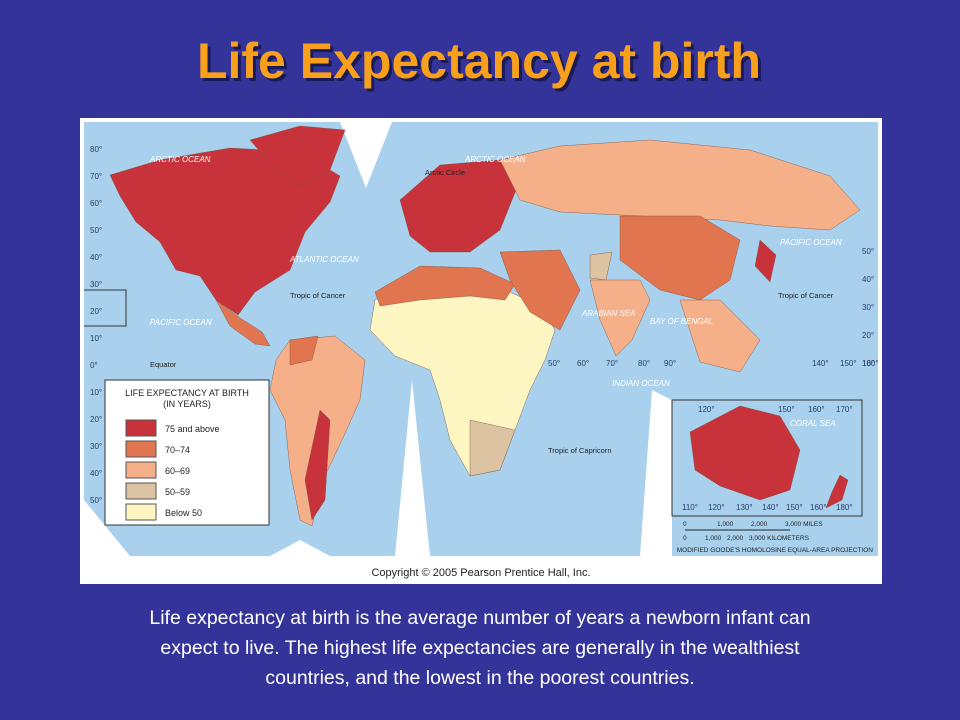  I want to click on legend-label: 75 and above, so click(192, 429).